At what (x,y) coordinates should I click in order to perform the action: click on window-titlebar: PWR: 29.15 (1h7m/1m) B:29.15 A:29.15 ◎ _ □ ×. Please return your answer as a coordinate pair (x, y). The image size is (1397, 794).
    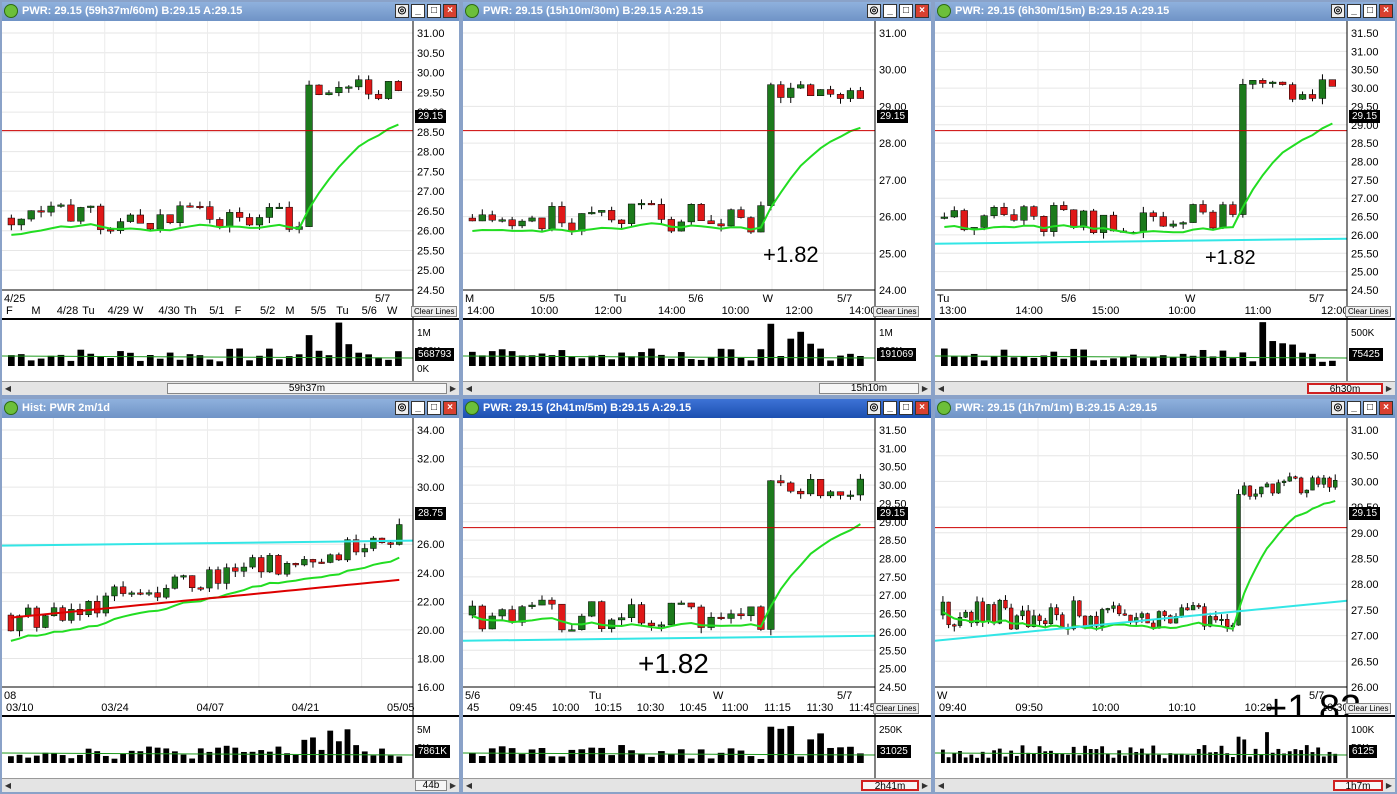
    Looking at the image, I should click on (1165, 408).